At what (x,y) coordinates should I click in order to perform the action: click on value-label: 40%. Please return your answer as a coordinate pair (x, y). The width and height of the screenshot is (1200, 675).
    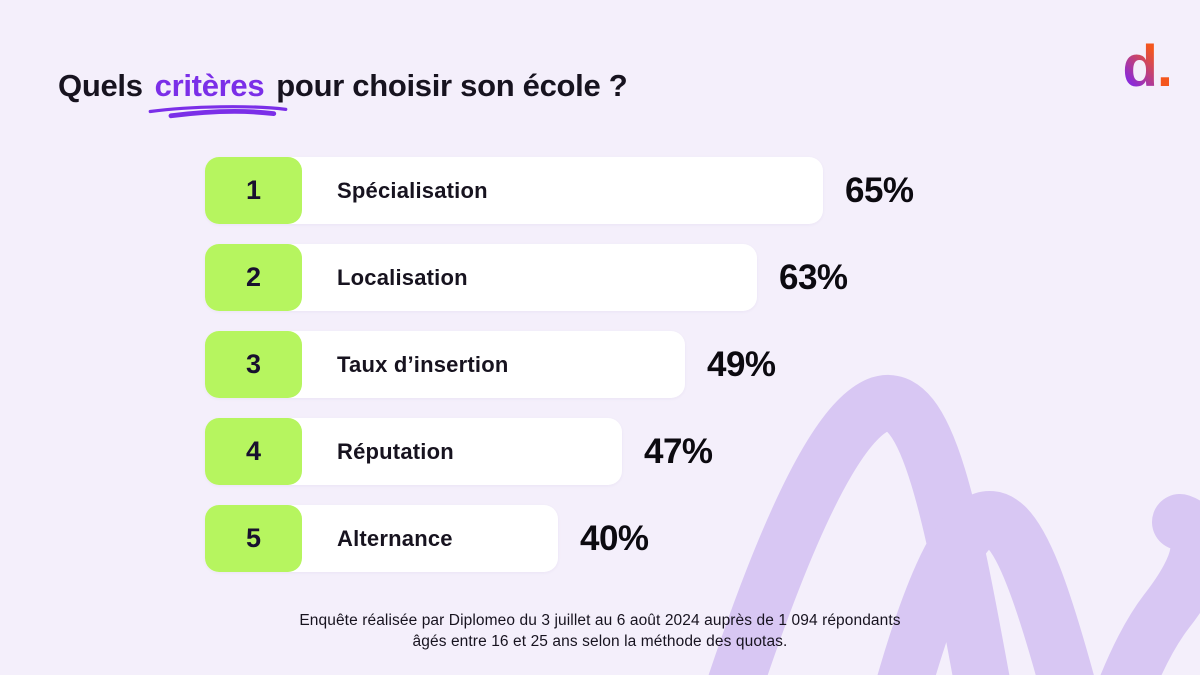
    Looking at the image, I should click on (614, 538).